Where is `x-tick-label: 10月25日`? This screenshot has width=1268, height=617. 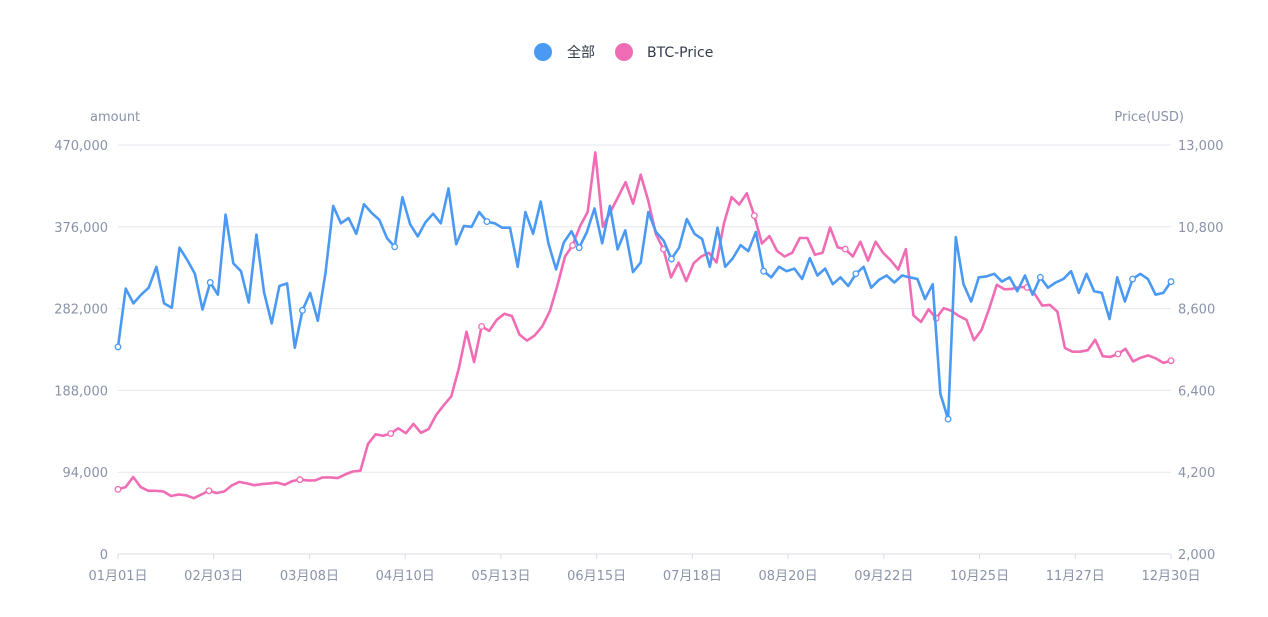
x-tick-label: 10月25日 is located at coordinates (979, 576).